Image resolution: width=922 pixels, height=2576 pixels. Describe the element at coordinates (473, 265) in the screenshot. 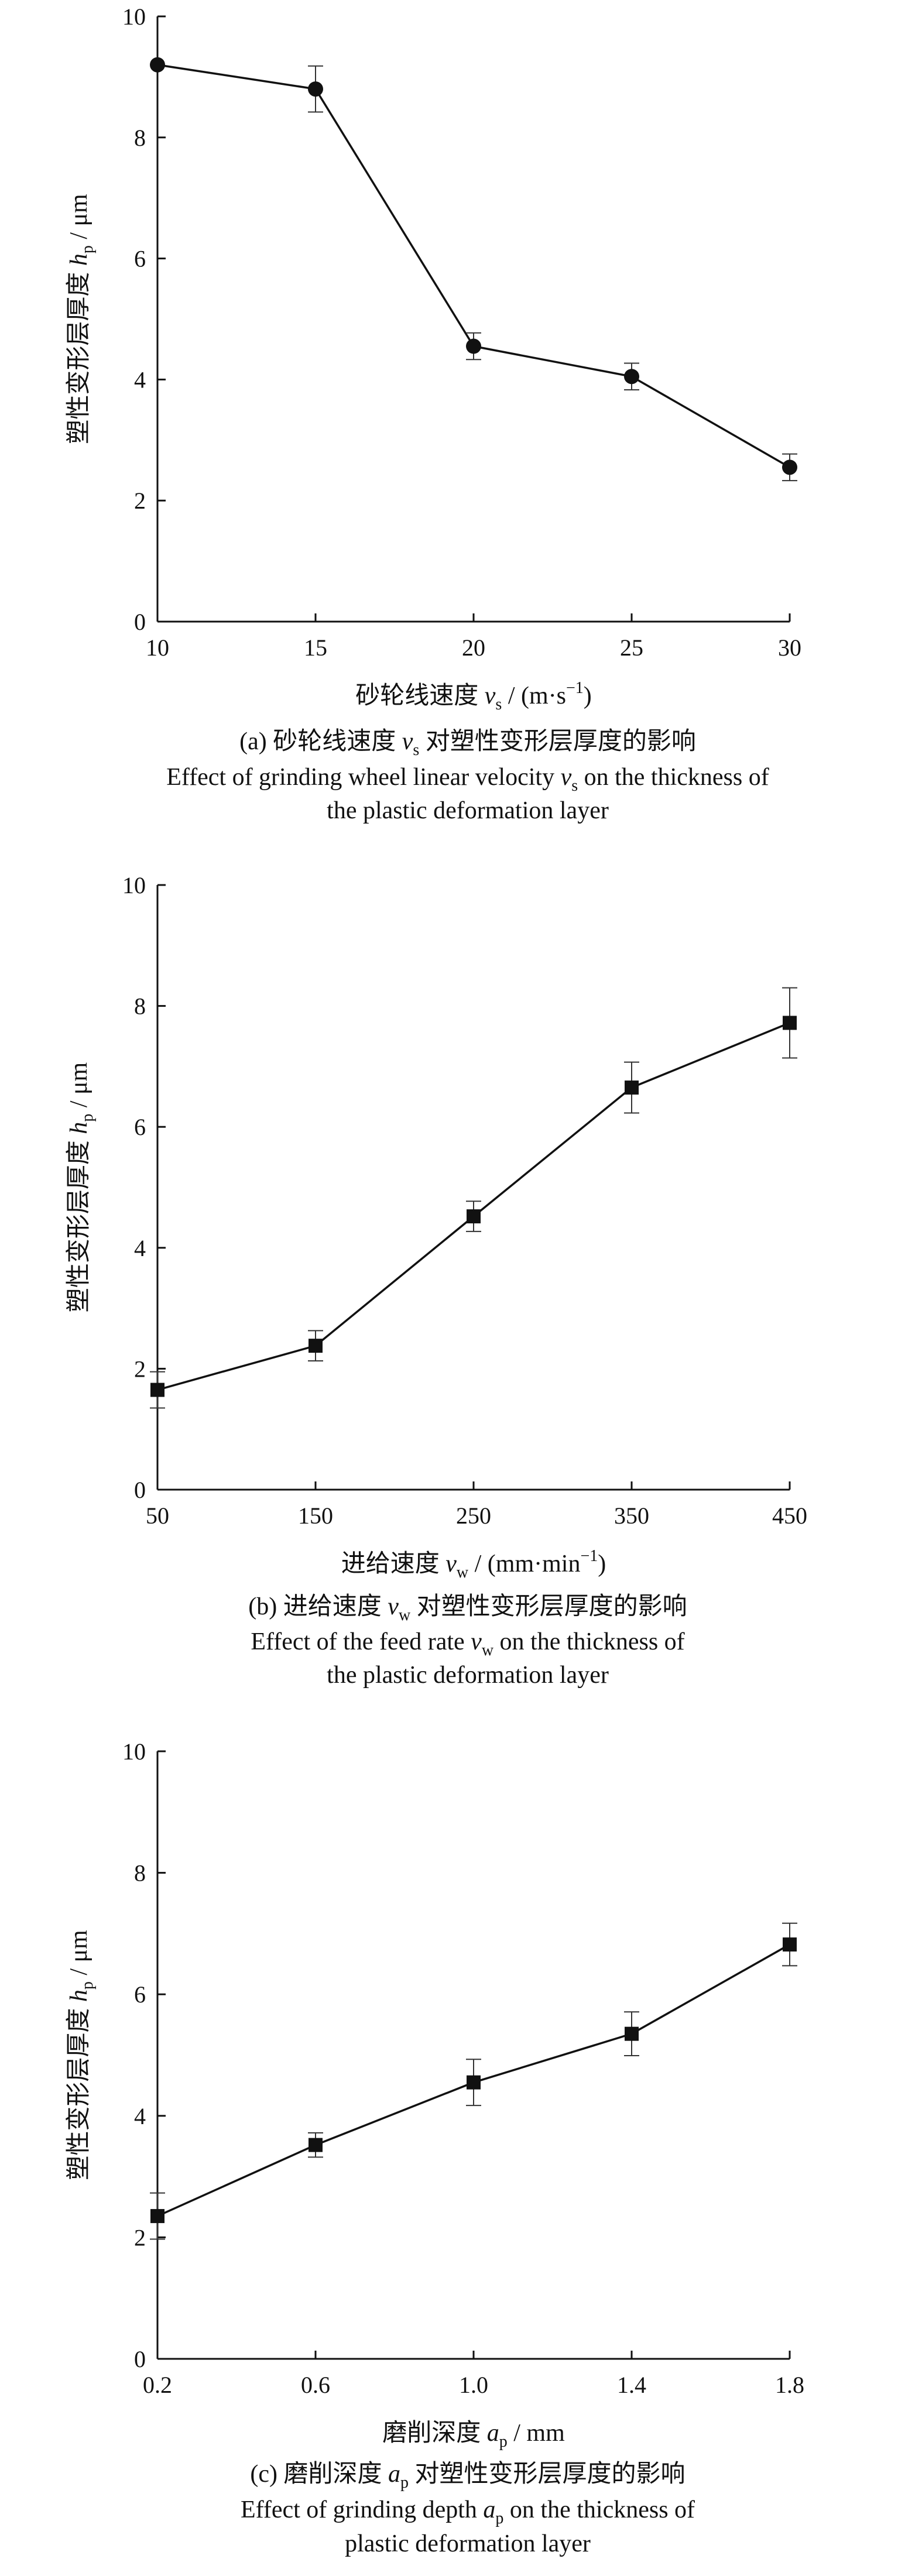

I see `series-line` at that location.